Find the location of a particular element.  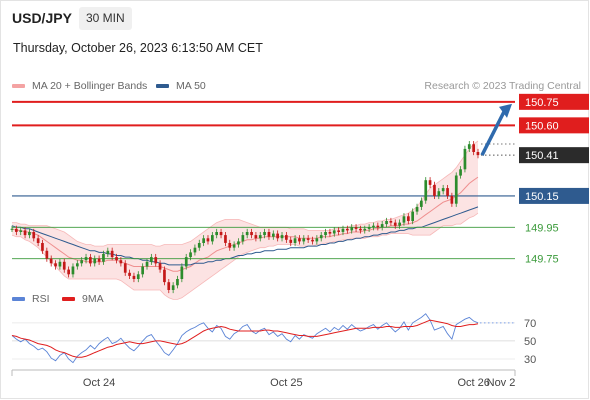

level-label-150.75: 150.75 is located at coordinates (542, 103).